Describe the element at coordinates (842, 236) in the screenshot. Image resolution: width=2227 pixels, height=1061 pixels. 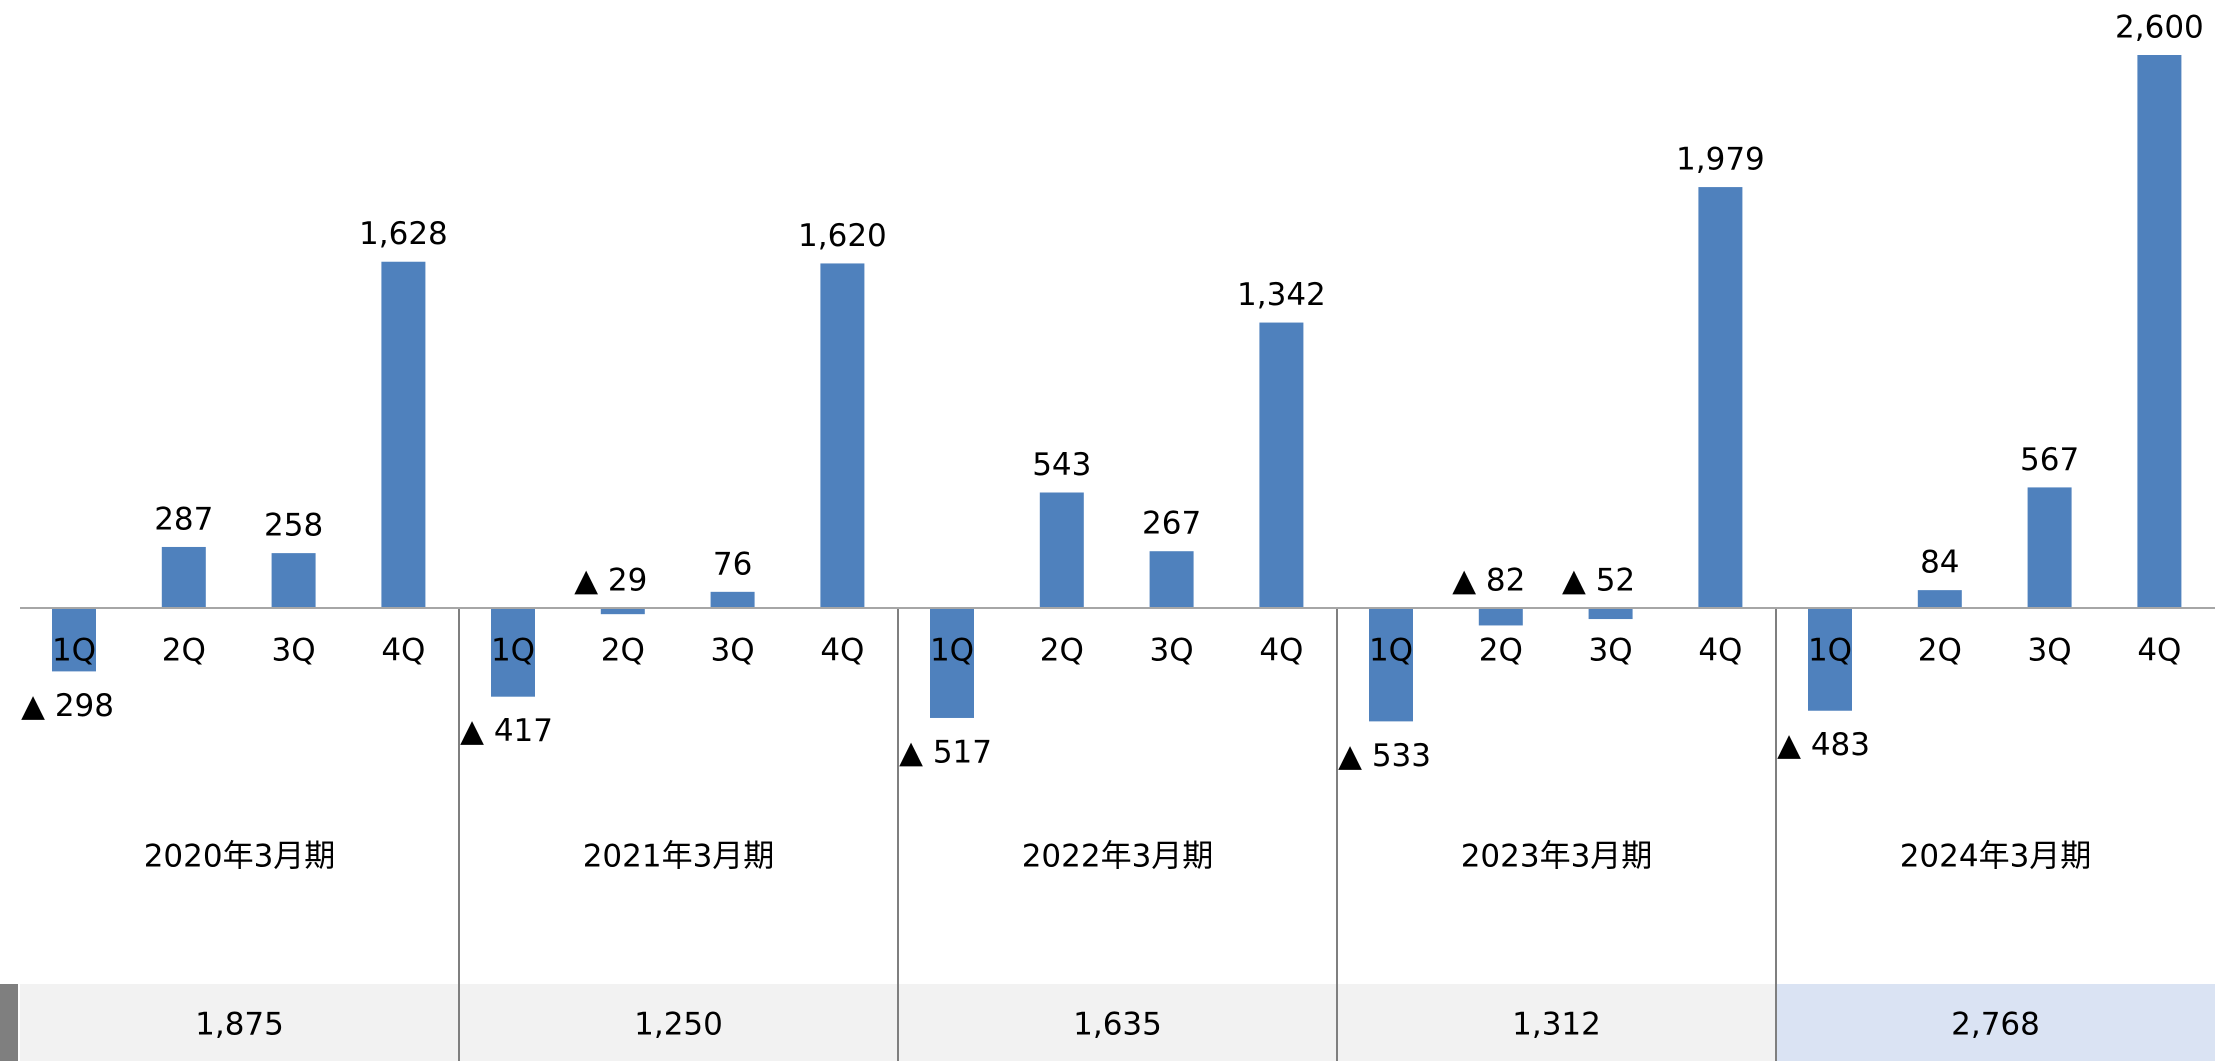
I see `value-label: 1,620` at that location.